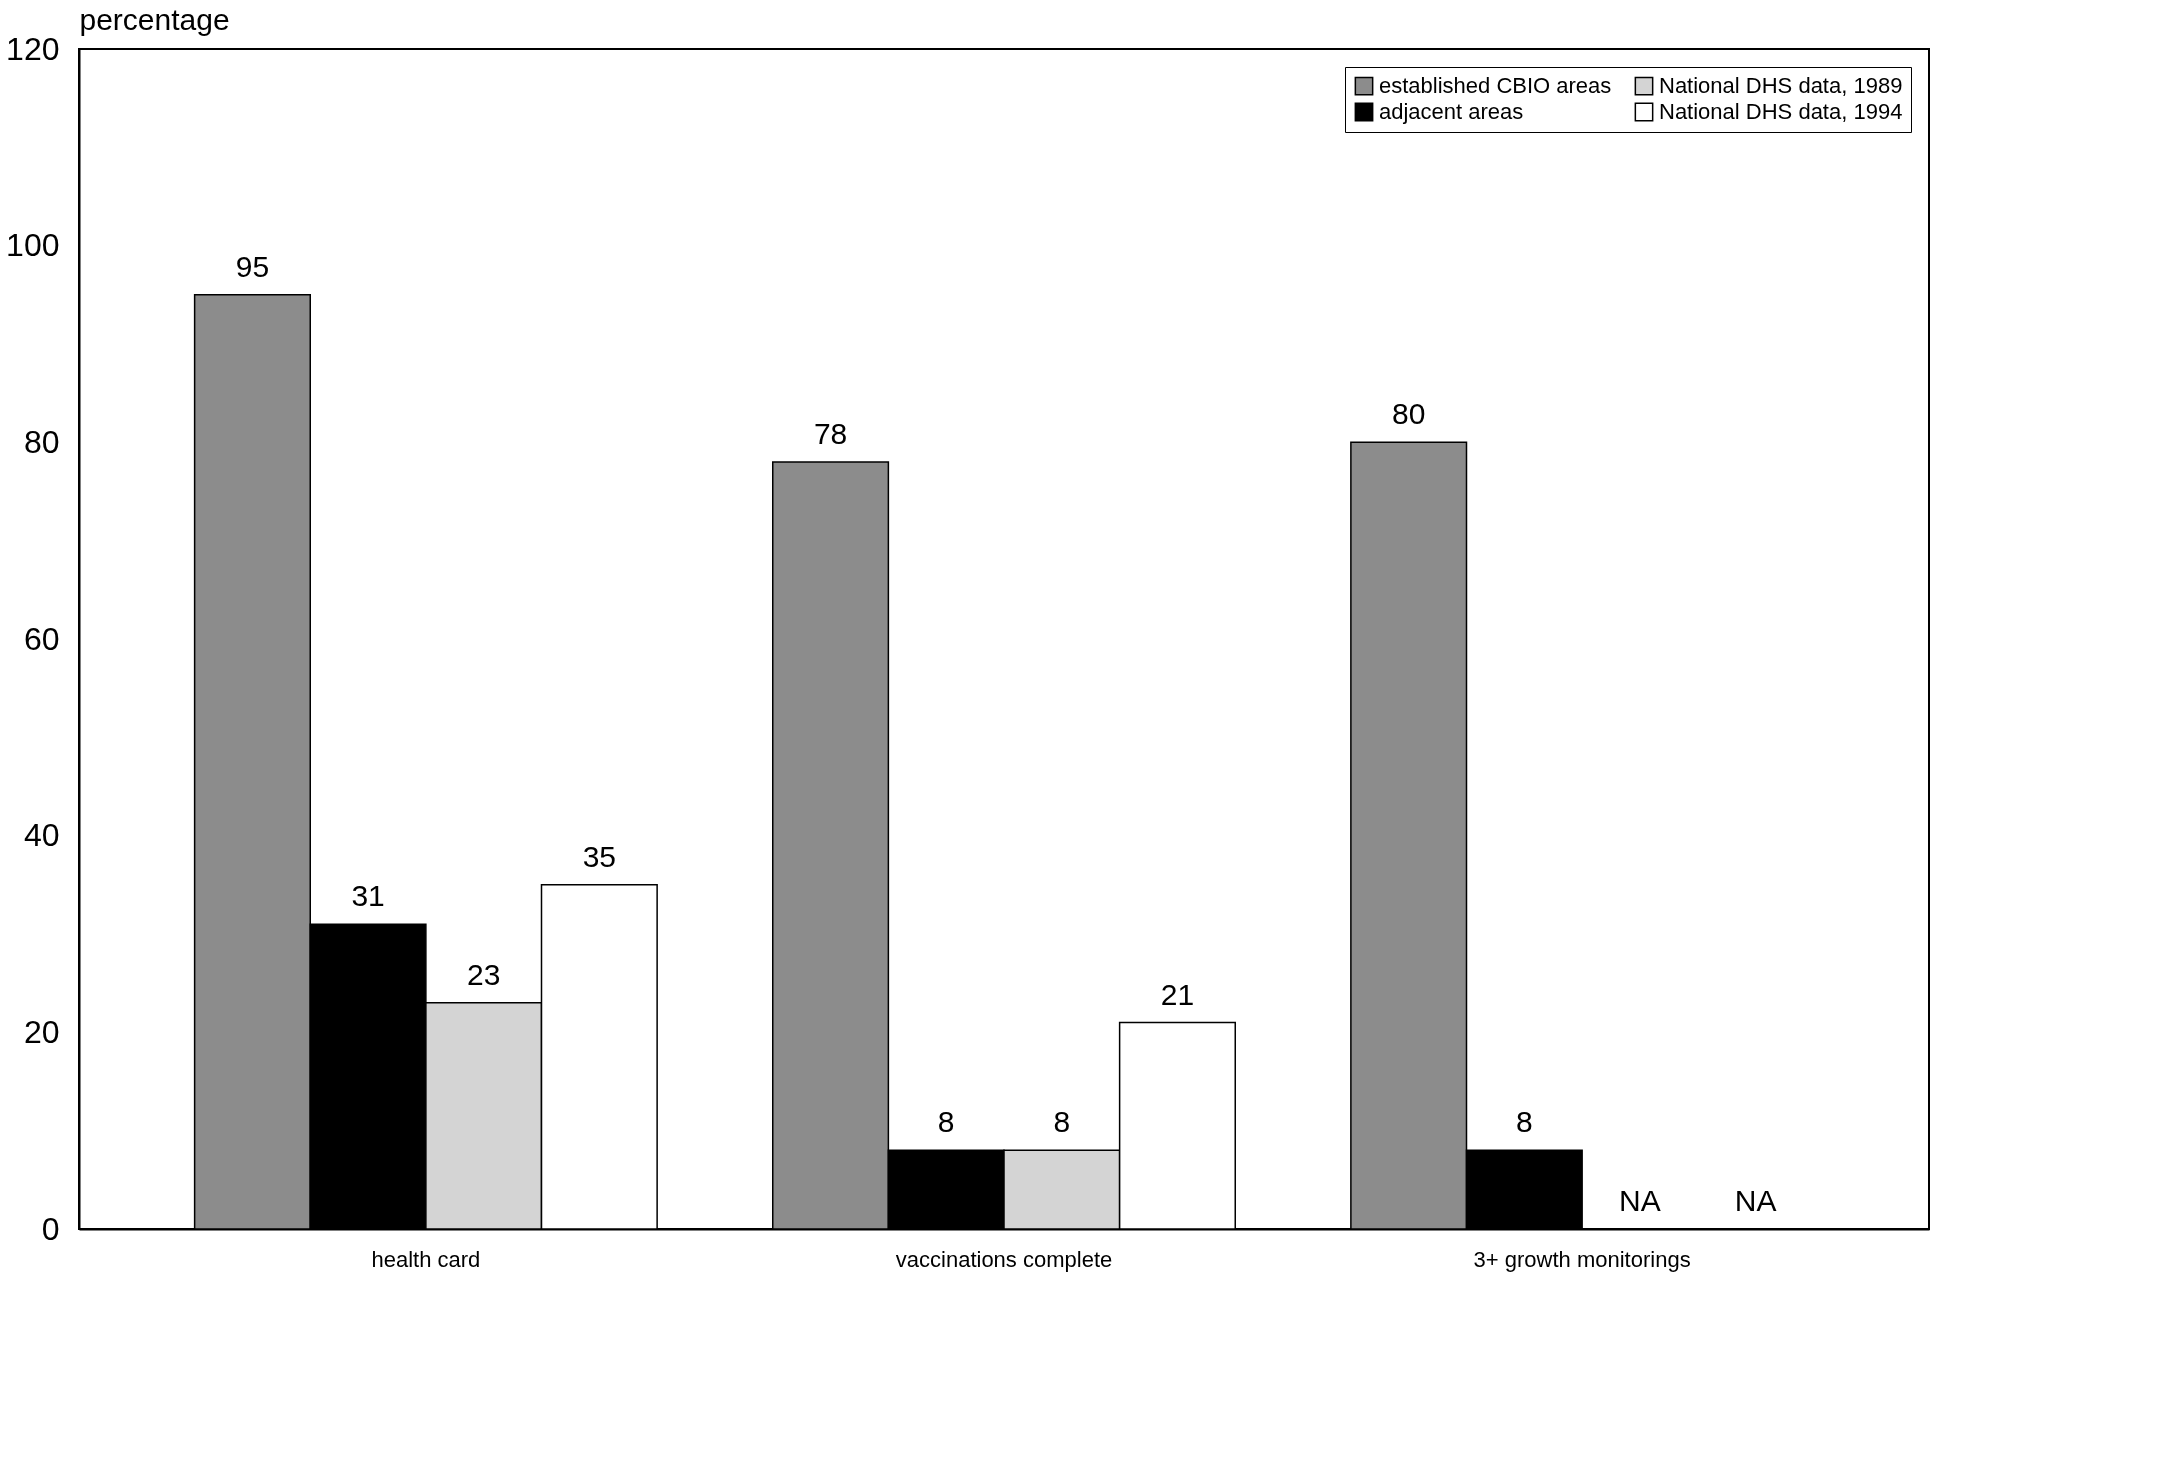 The image size is (2159, 1459). Describe the element at coordinates (426, 1259) in the screenshot. I see `x-tick-label: health card` at that location.